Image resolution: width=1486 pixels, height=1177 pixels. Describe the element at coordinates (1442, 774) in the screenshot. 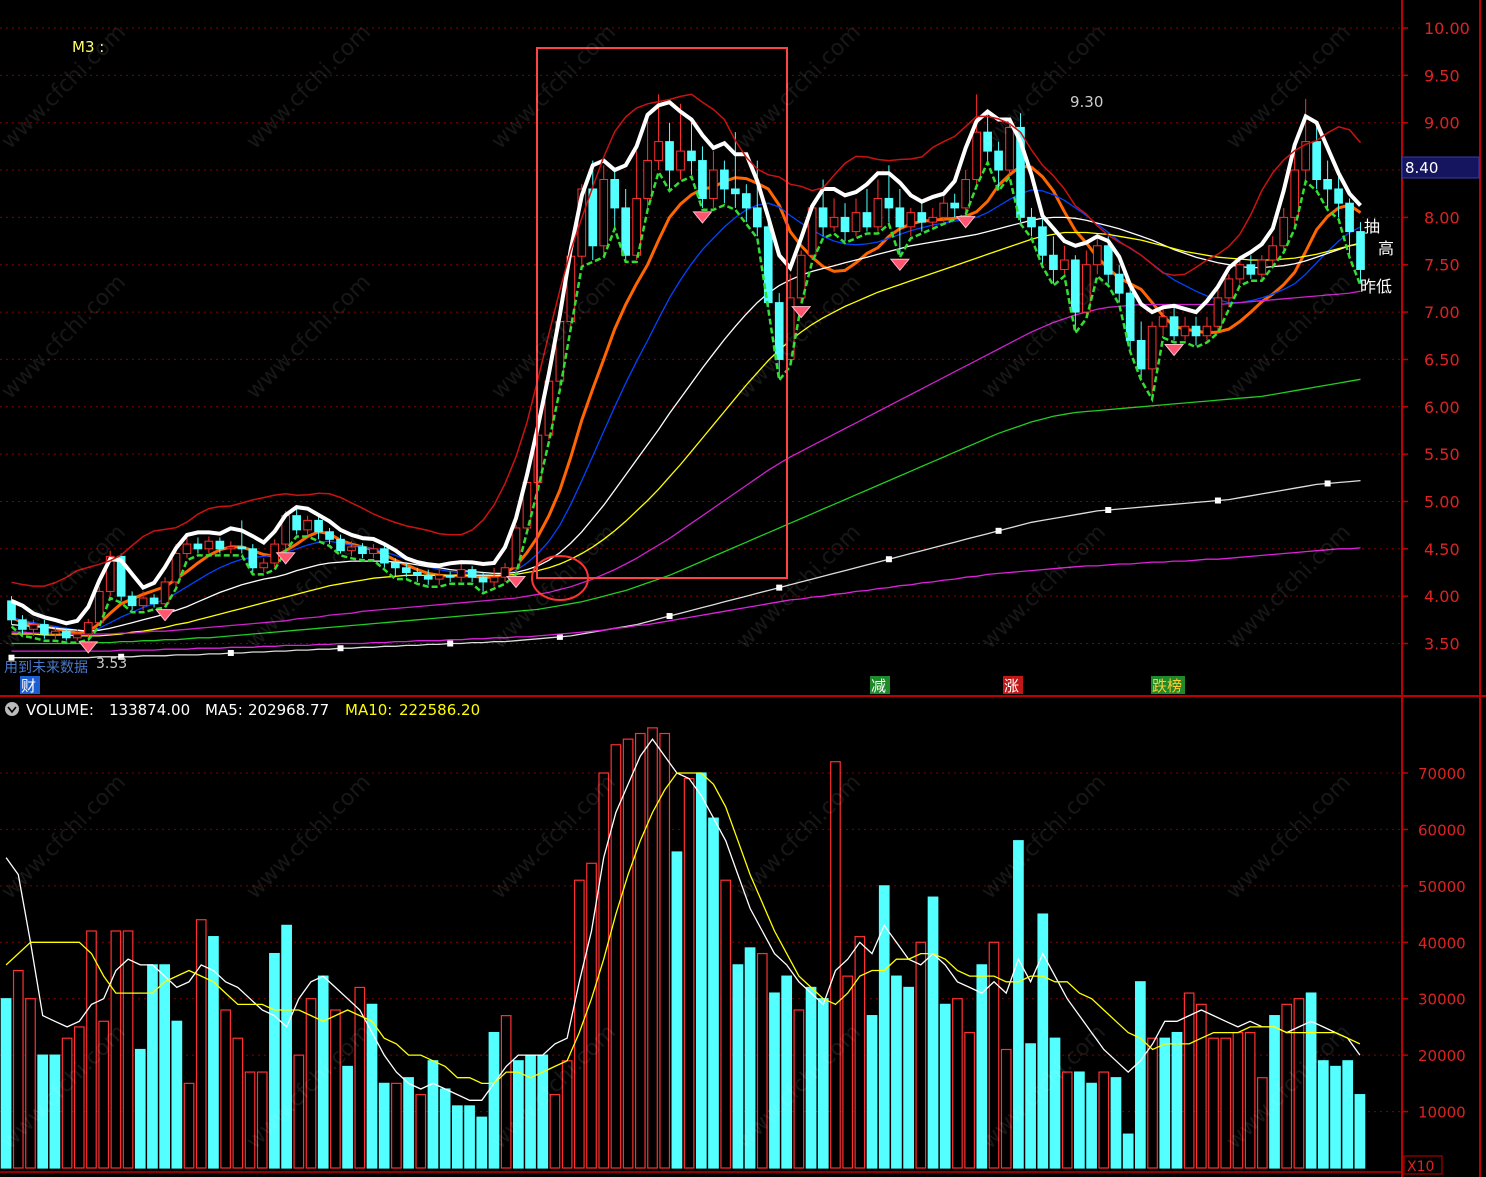

I see `volume-tick-label: 70000` at that location.